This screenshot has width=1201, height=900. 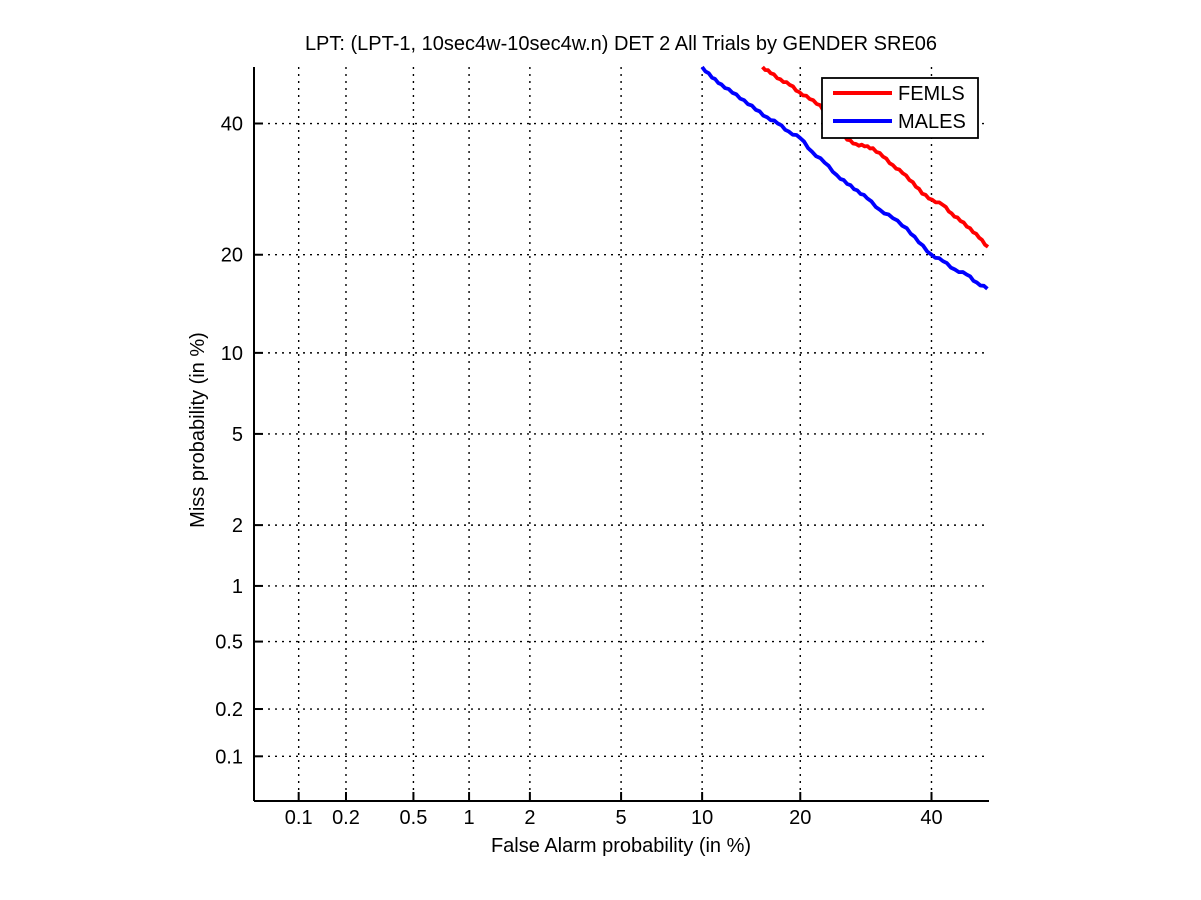 What do you see at coordinates (621, 846) in the screenshot?
I see `x-axis-label: False Alarm probability (in %)` at bounding box center [621, 846].